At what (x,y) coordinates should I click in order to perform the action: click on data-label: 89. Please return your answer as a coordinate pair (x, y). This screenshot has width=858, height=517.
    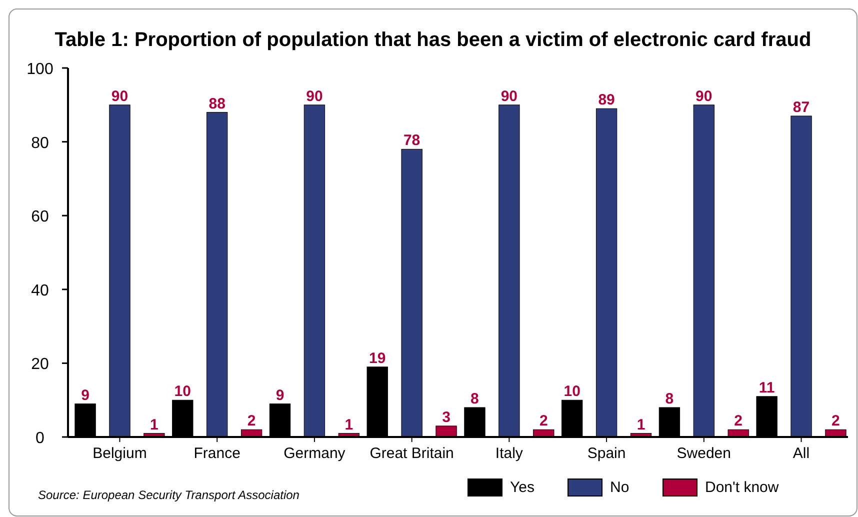
    Looking at the image, I should click on (606, 100).